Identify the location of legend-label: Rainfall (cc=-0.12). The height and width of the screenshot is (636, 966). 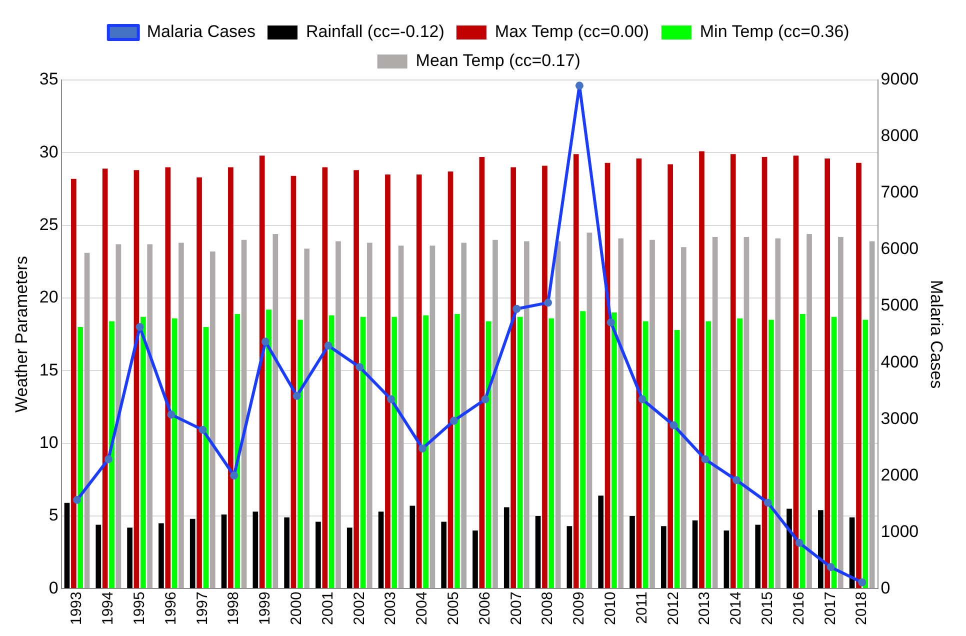
(375, 32).